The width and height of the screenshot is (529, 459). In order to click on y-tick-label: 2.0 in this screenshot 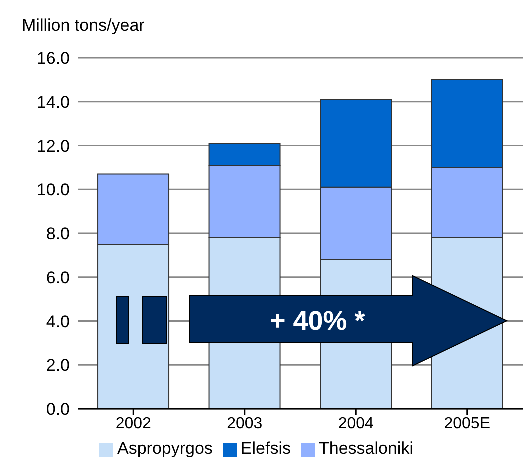, I will do `click(58, 366)`.